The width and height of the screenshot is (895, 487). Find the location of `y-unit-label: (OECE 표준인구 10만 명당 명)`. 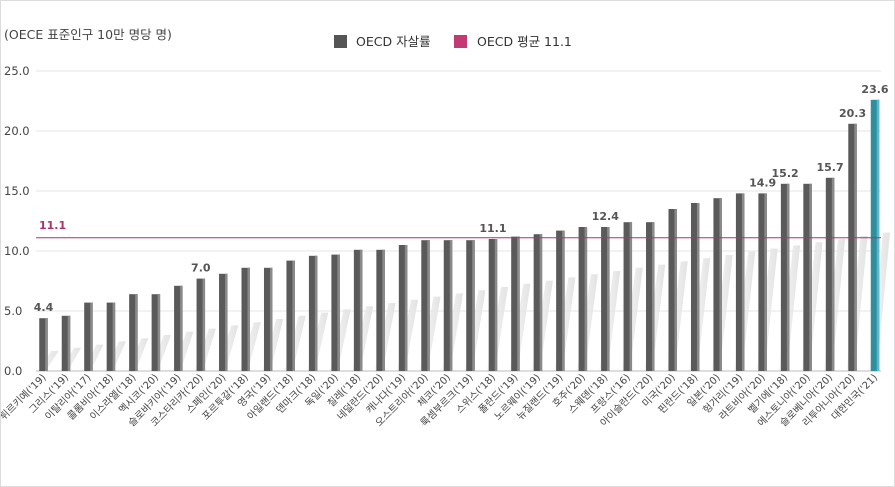

y-unit-label: (OECE 표준인구 10만 명당 명) is located at coordinates (88, 34).